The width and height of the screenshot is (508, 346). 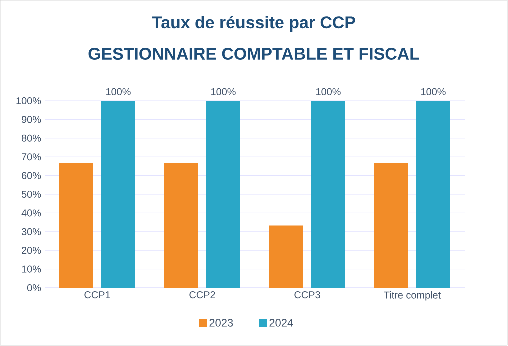 I want to click on x-tick-label: Titre complet, so click(x=413, y=296).